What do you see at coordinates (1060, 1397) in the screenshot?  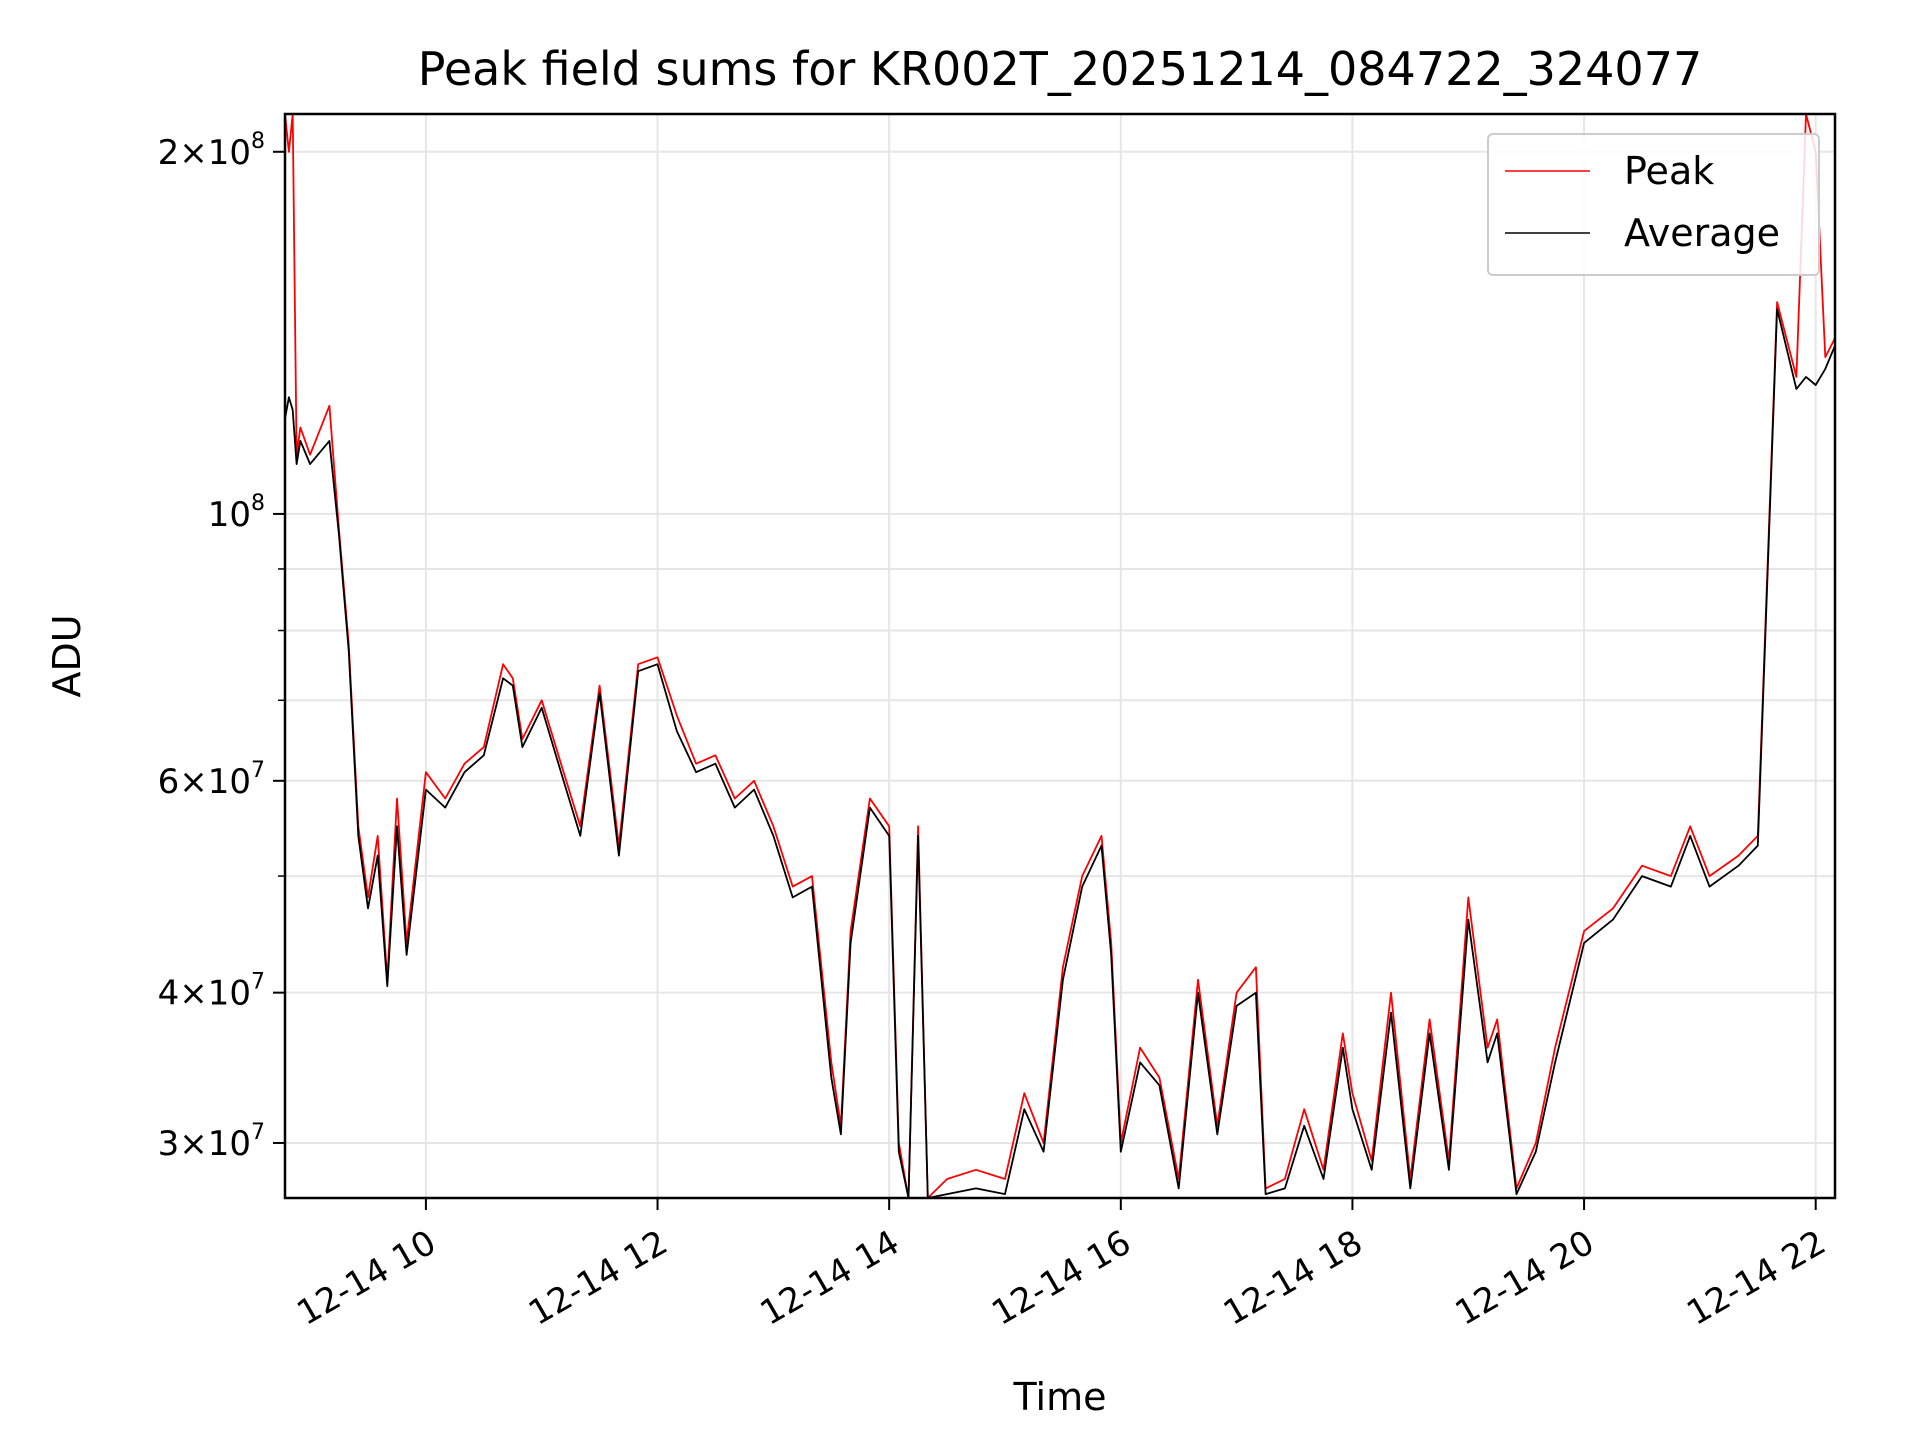 I see `x-axis-label: Time` at bounding box center [1060, 1397].